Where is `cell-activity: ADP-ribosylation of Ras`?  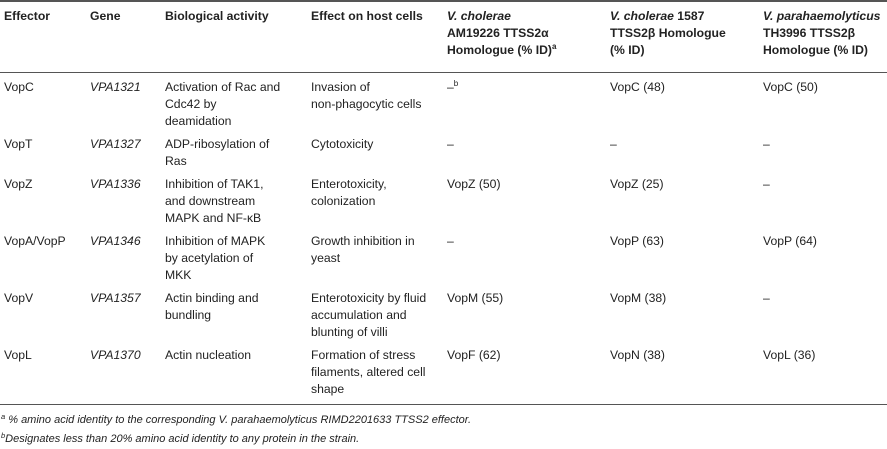 cell-activity: ADP-ribosylation of Ras is located at coordinates (217, 153).